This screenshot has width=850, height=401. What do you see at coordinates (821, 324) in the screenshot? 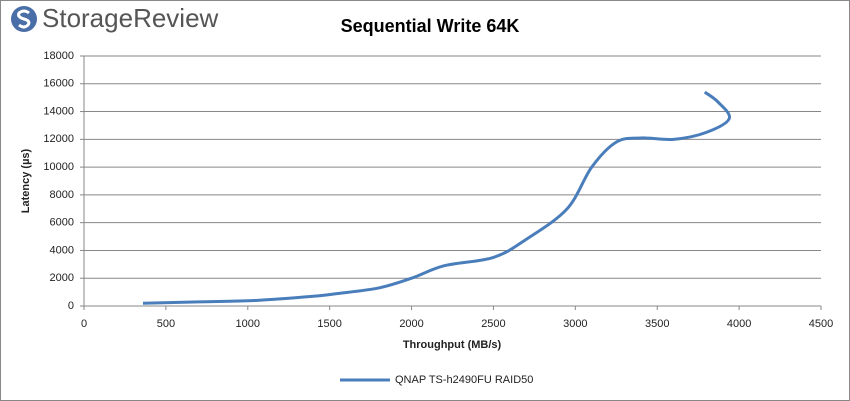
I see `x-tick-label: 4500` at bounding box center [821, 324].